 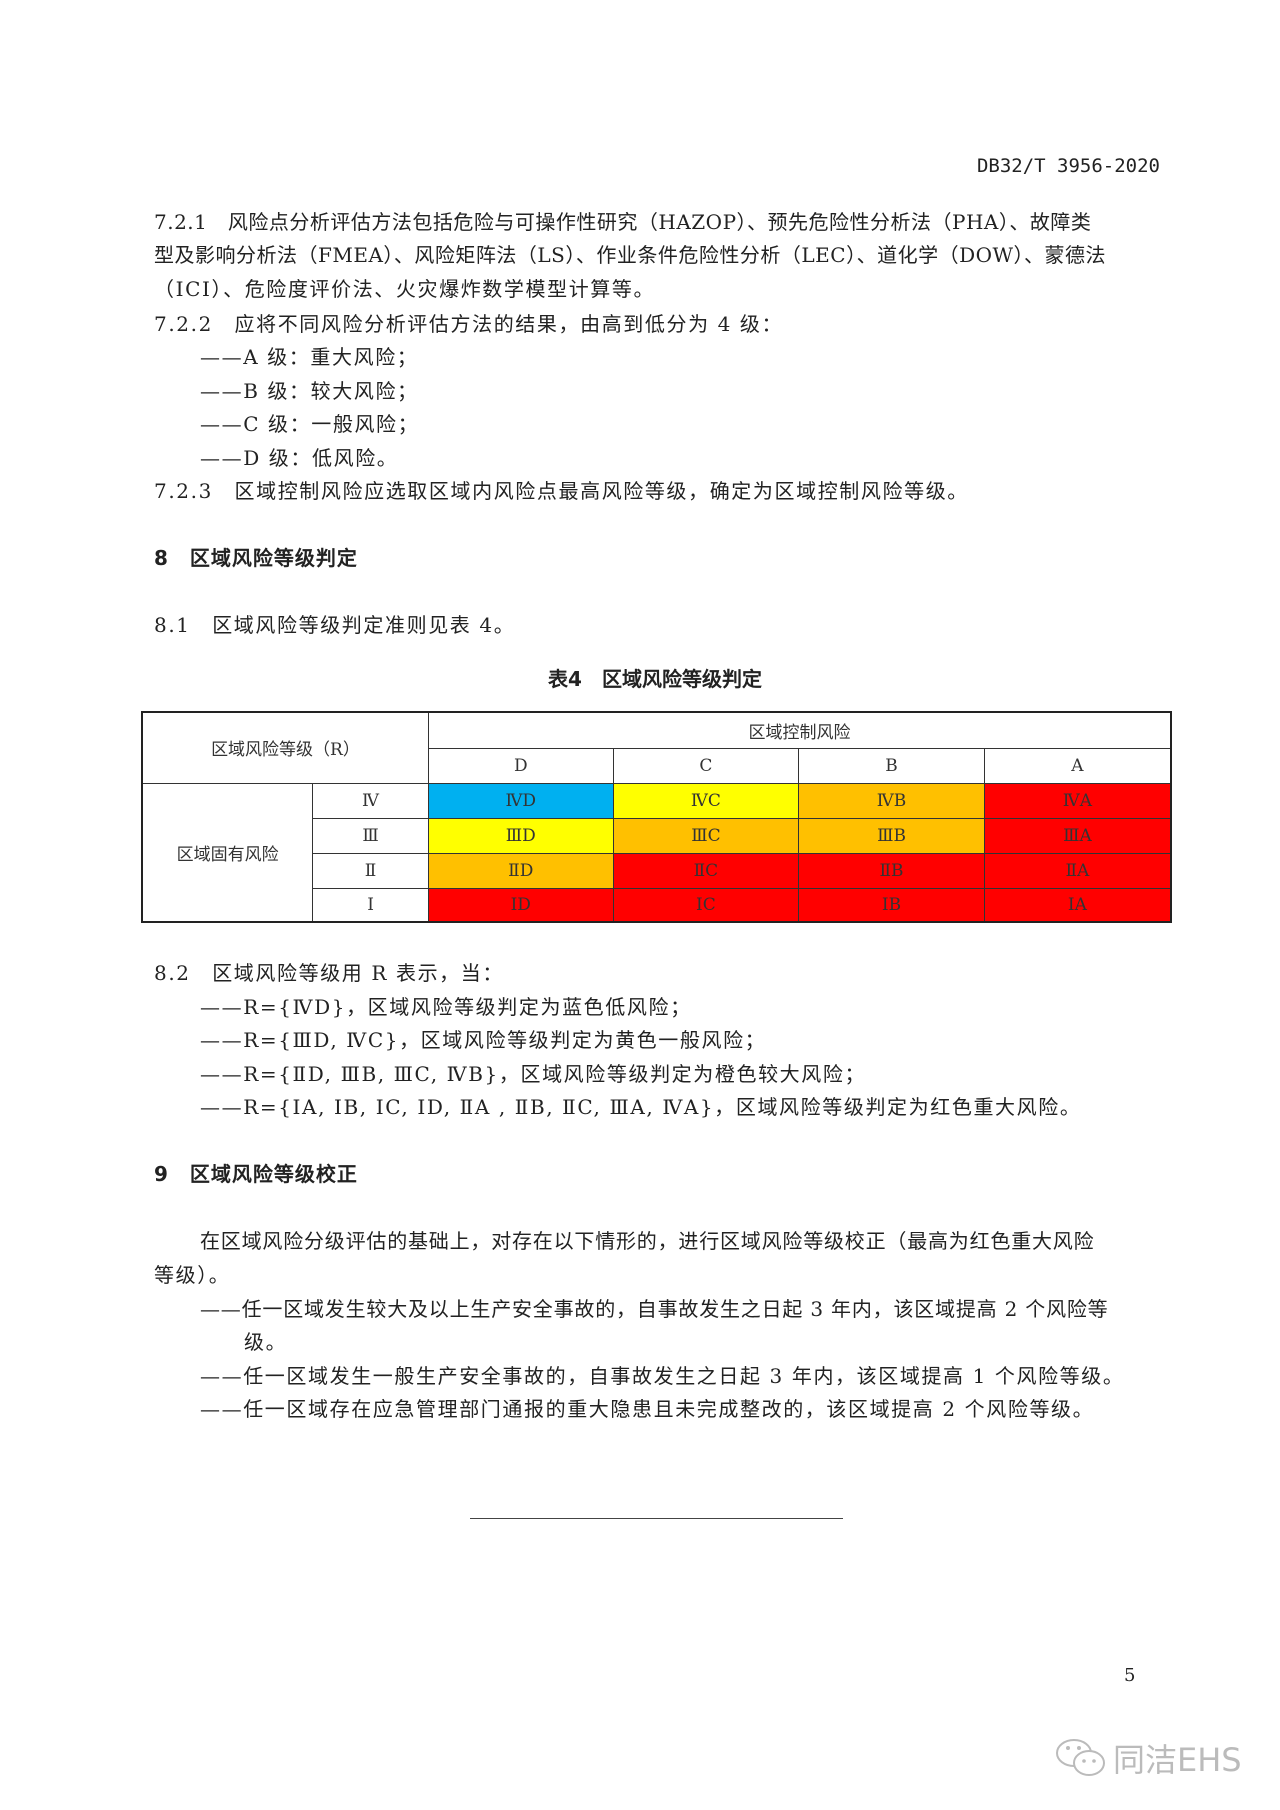 What do you see at coordinates (533, 1074) in the screenshot?
I see `list-item: ——R={ⅡD, ⅢB, ⅢC, ⅣB}，区域风险等级判定为橙色较大风险；` at bounding box center [533, 1074].